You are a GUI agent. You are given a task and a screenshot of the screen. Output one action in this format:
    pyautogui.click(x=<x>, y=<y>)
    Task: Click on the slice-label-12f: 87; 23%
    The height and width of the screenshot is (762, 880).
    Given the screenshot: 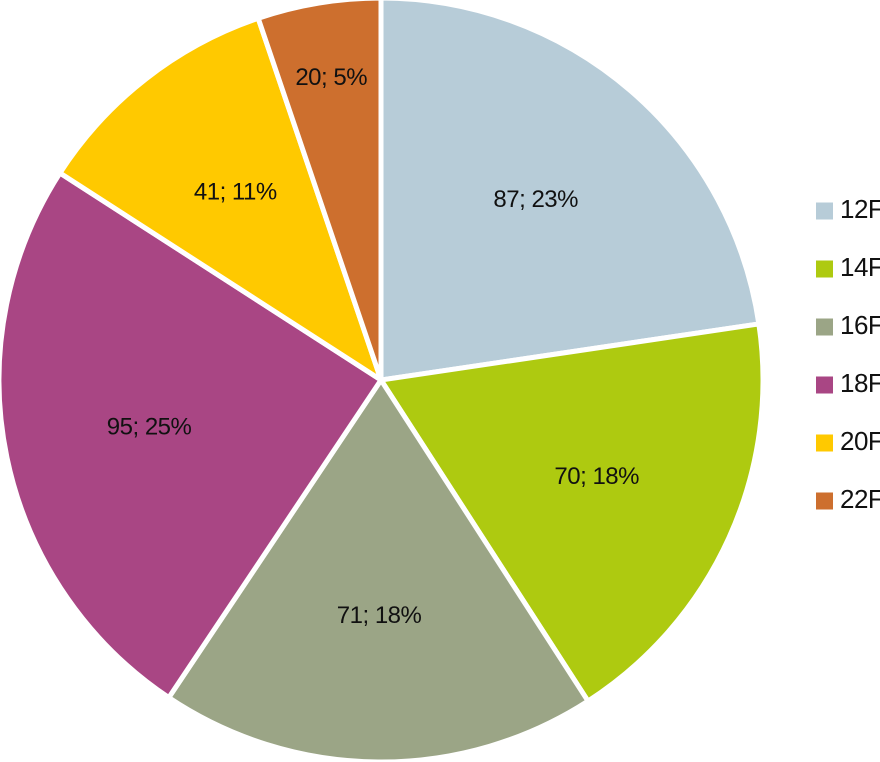 What is the action you would take?
    pyautogui.click(x=535, y=199)
    